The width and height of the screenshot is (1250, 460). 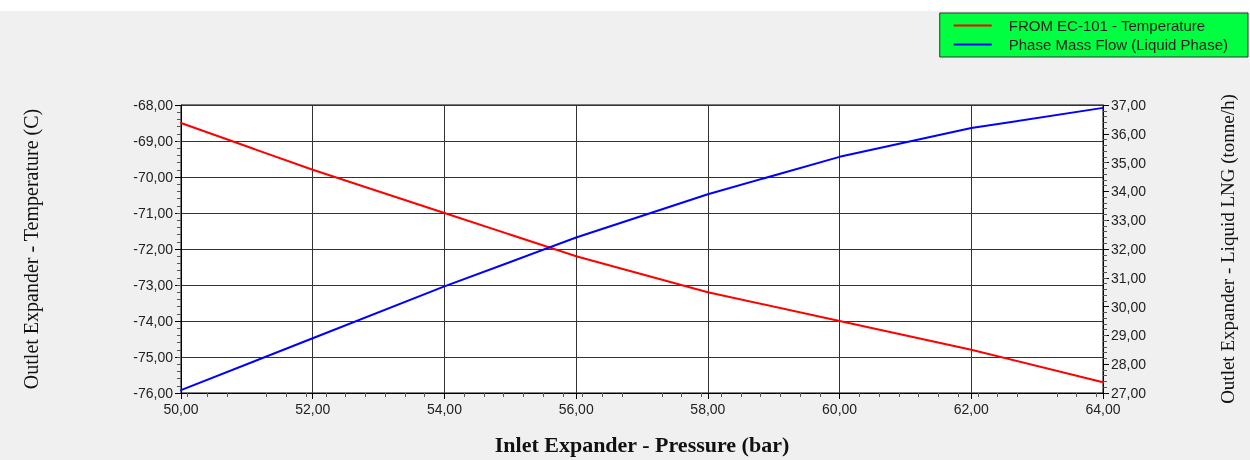 I want to click on y2-tick-label: 37,00, so click(x=1129, y=105).